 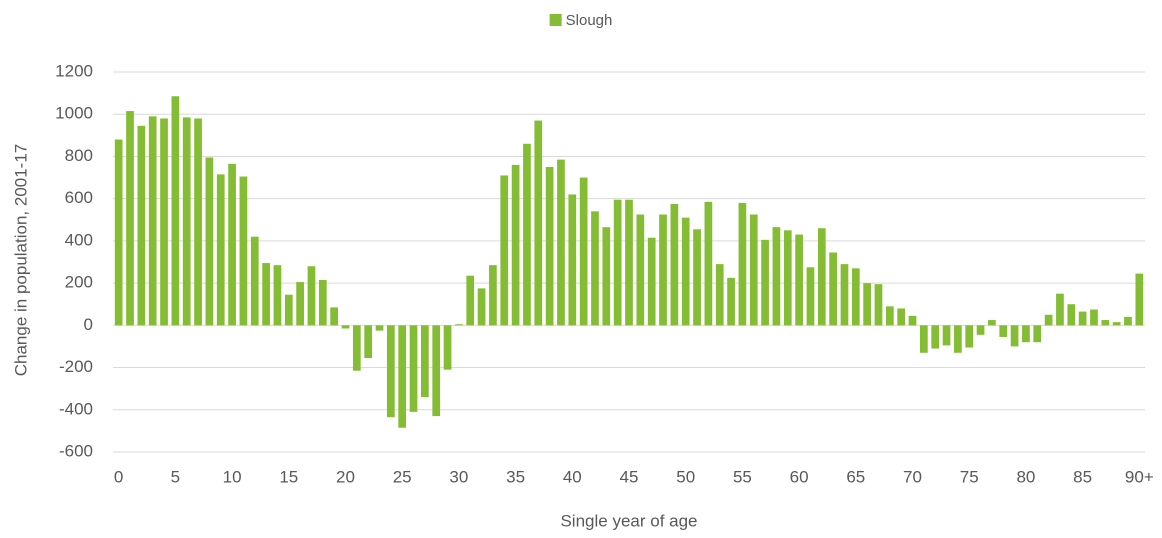 What do you see at coordinates (742, 476) in the screenshot?
I see `x-tick-label: 55` at bounding box center [742, 476].